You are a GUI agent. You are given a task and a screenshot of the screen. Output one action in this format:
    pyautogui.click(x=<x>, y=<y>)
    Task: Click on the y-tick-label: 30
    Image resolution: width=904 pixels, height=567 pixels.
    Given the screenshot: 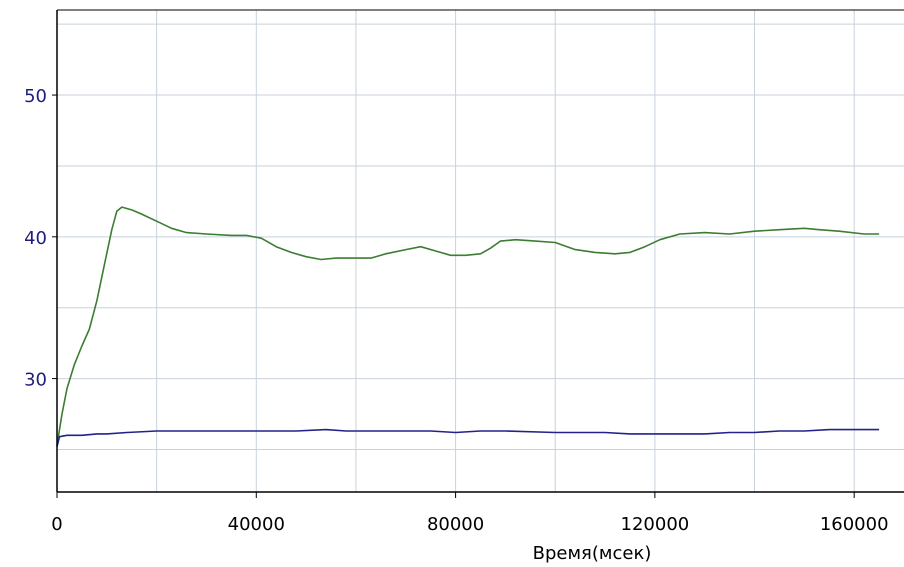 What is the action you would take?
    pyautogui.click(x=35, y=380)
    